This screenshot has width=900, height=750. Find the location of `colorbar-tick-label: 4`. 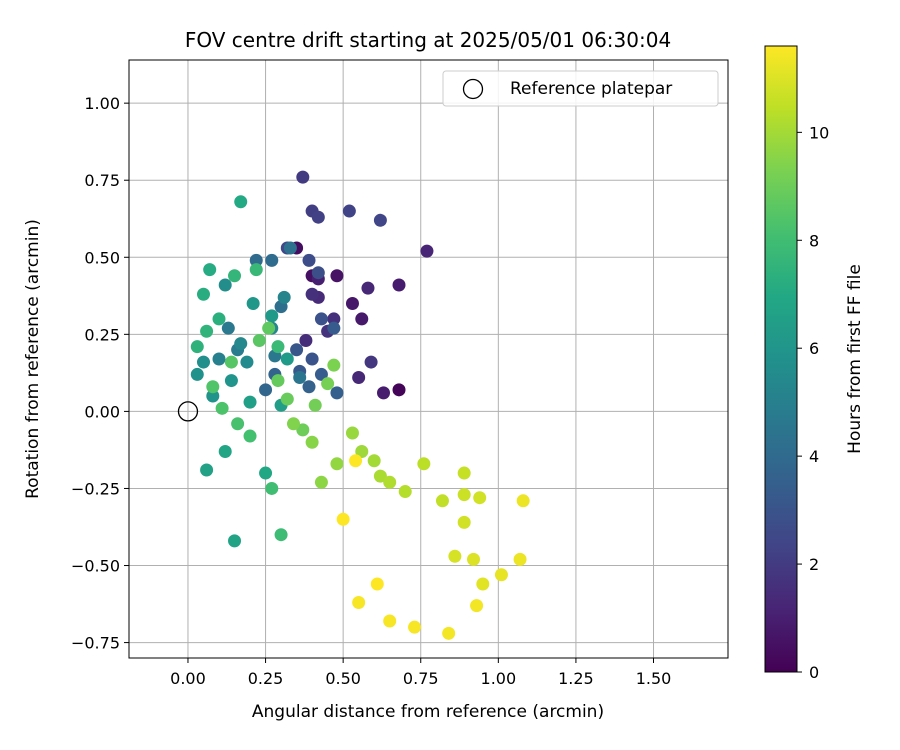

colorbar-tick-label: 4 is located at coordinates (814, 456).